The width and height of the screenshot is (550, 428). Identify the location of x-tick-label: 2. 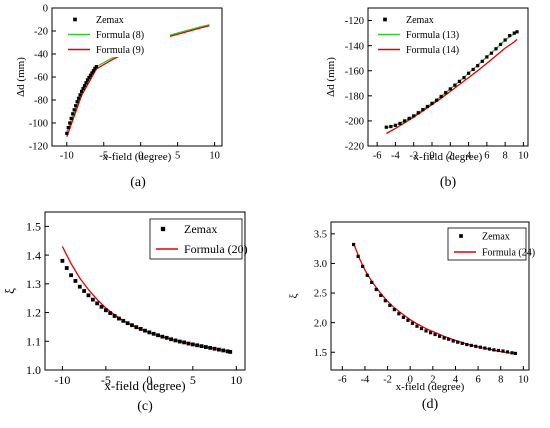
(450, 156).